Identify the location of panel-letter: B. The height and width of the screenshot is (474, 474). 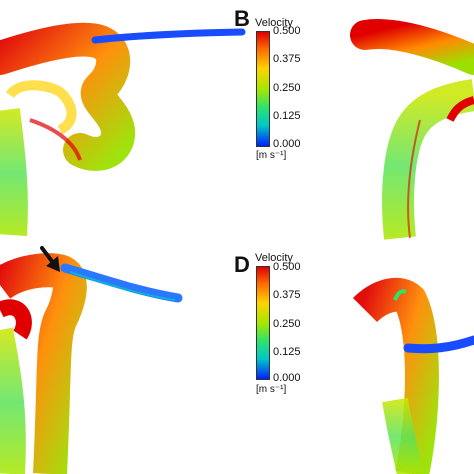
(242, 18).